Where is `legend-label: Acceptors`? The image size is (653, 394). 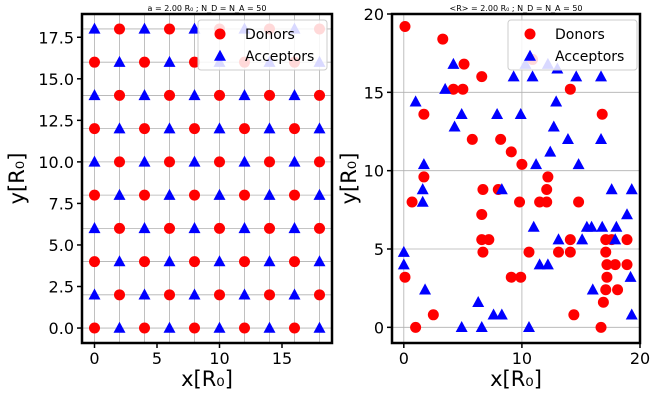 legend-label: Acceptors is located at coordinates (279, 57).